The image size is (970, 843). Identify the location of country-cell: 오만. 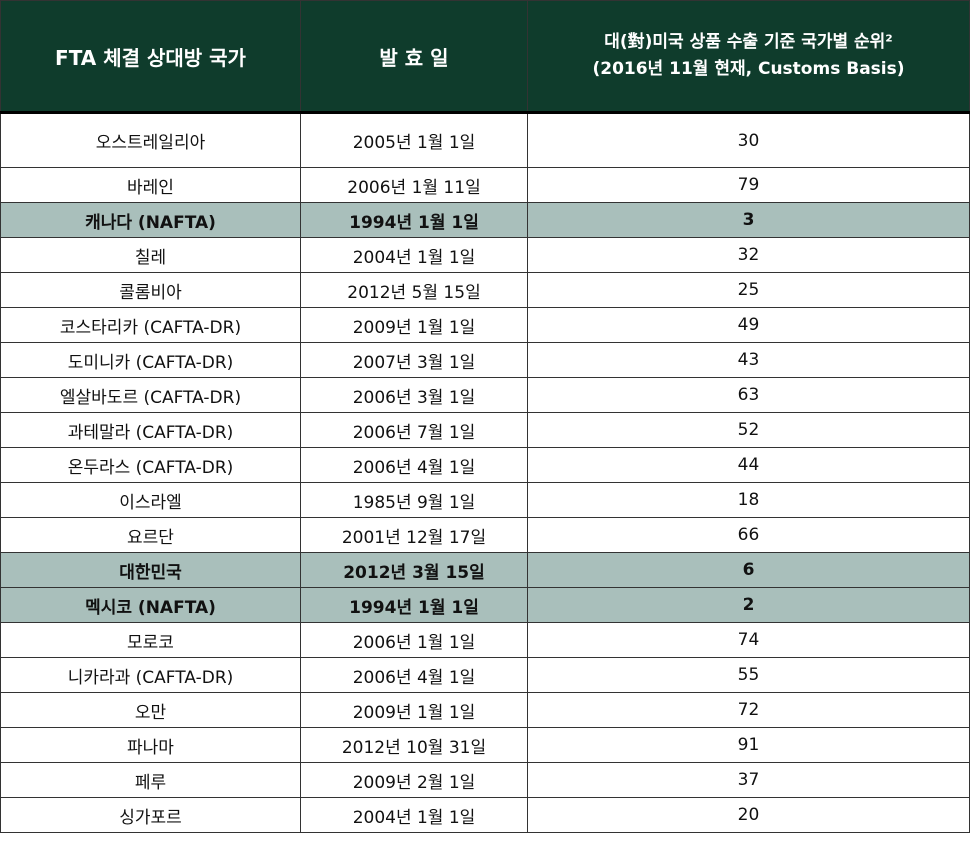
(150, 710).